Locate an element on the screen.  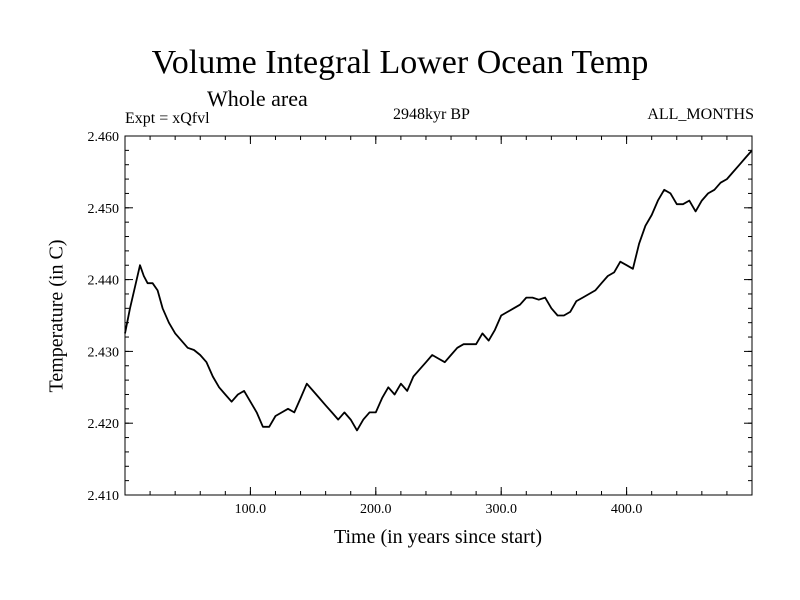
y-tick-label: 2.420 is located at coordinates (104, 424).